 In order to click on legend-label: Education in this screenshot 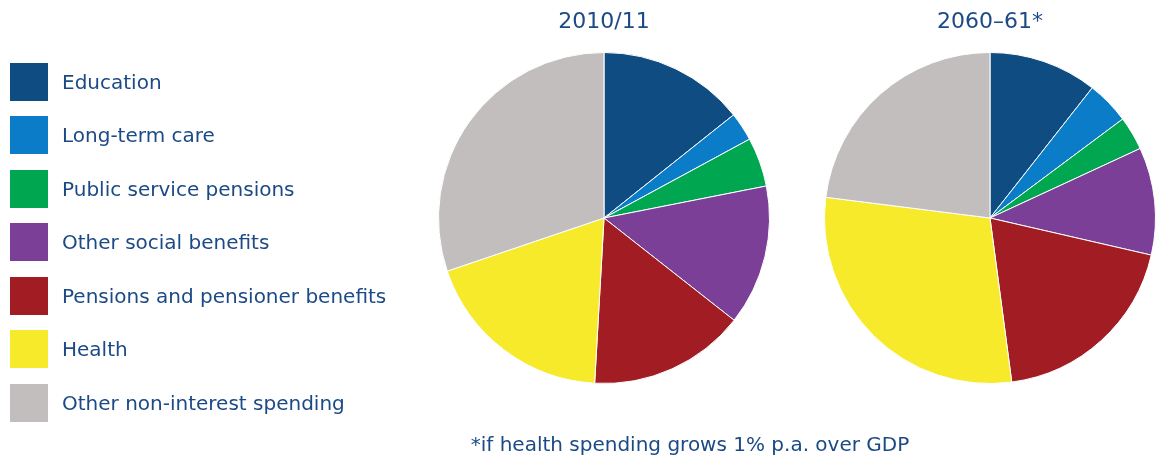, I will do `click(112, 81)`.